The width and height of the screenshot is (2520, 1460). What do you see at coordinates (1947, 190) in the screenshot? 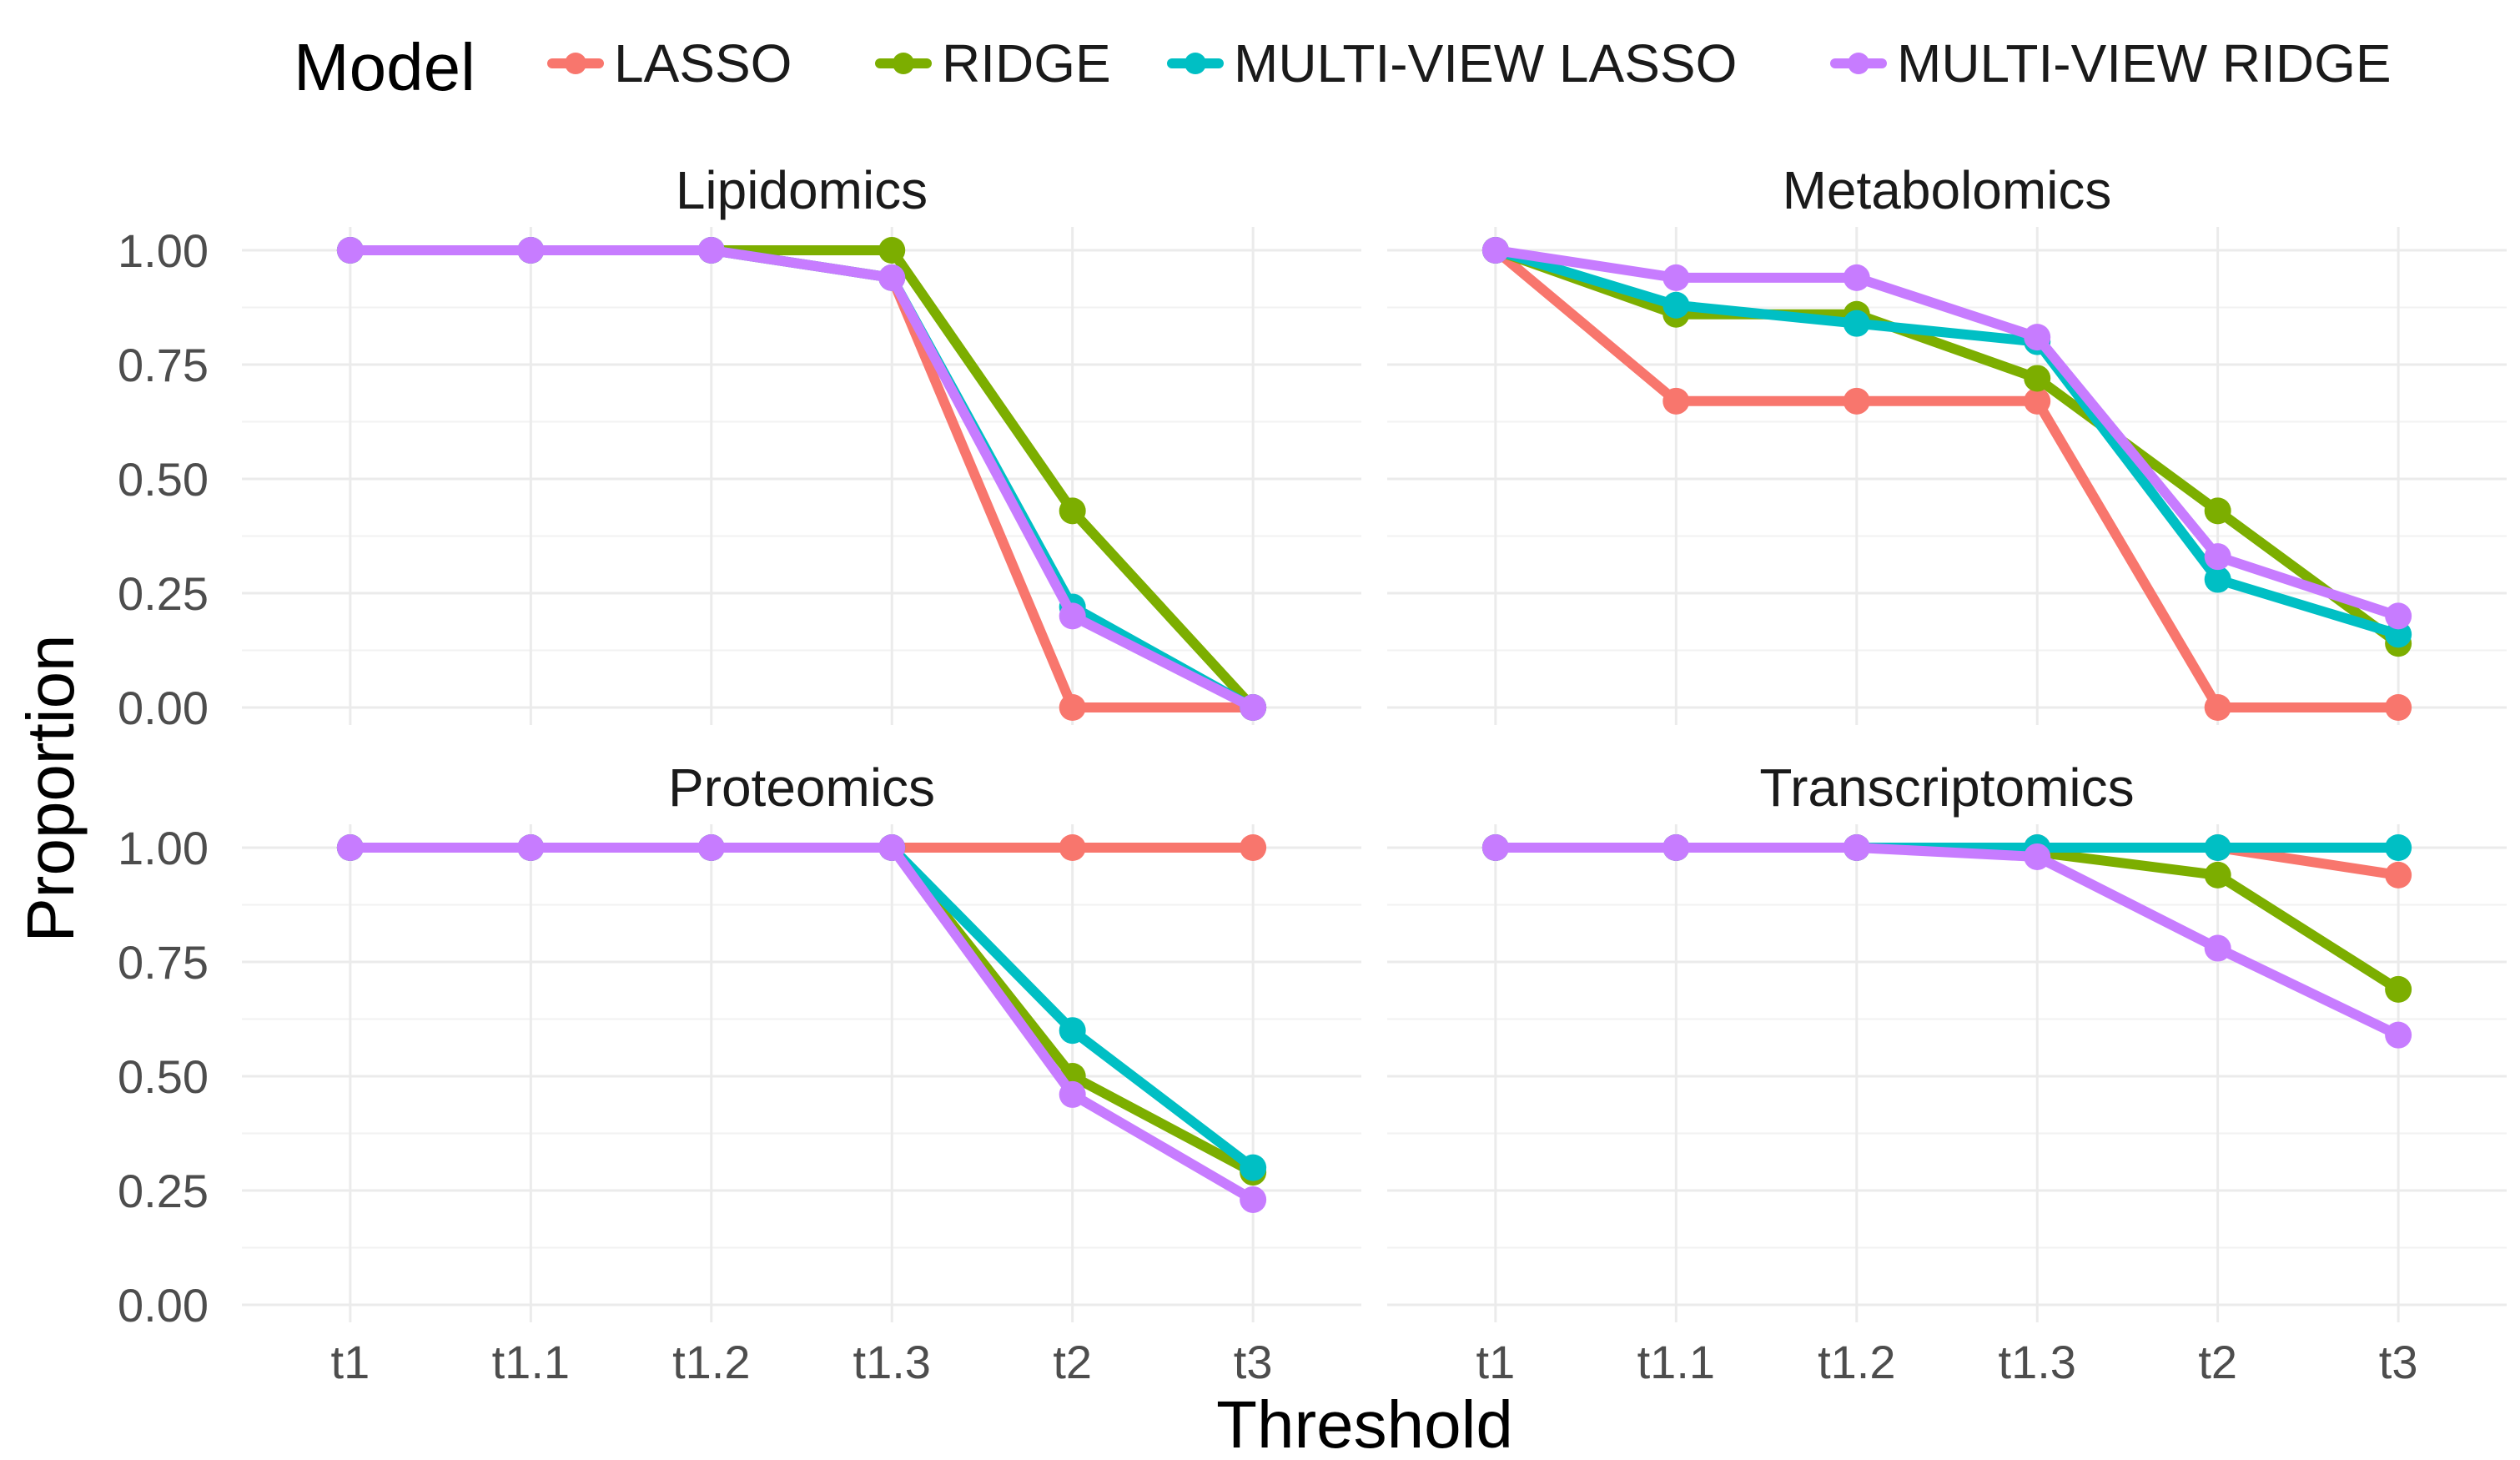
I see `panel-title: Metabolomics` at bounding box center [1947, 190].